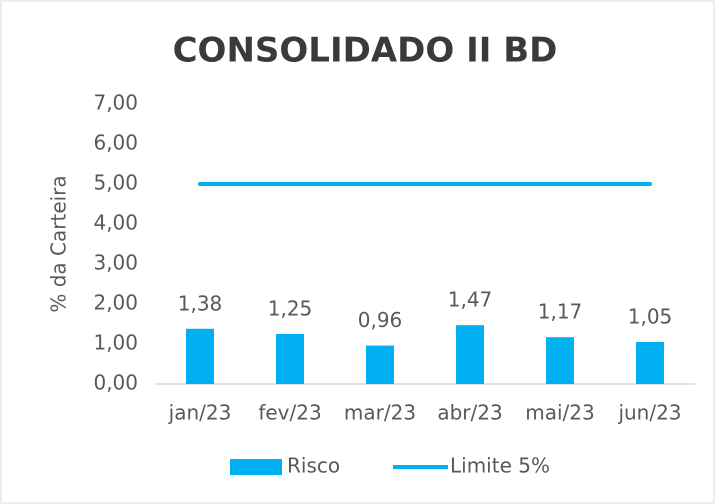 The width and height of the screenshot is (715, 504). What do you see at coordinates (256, 467) in the screenshot?
I see `legend-swatch` at bounding box center [256, 467].